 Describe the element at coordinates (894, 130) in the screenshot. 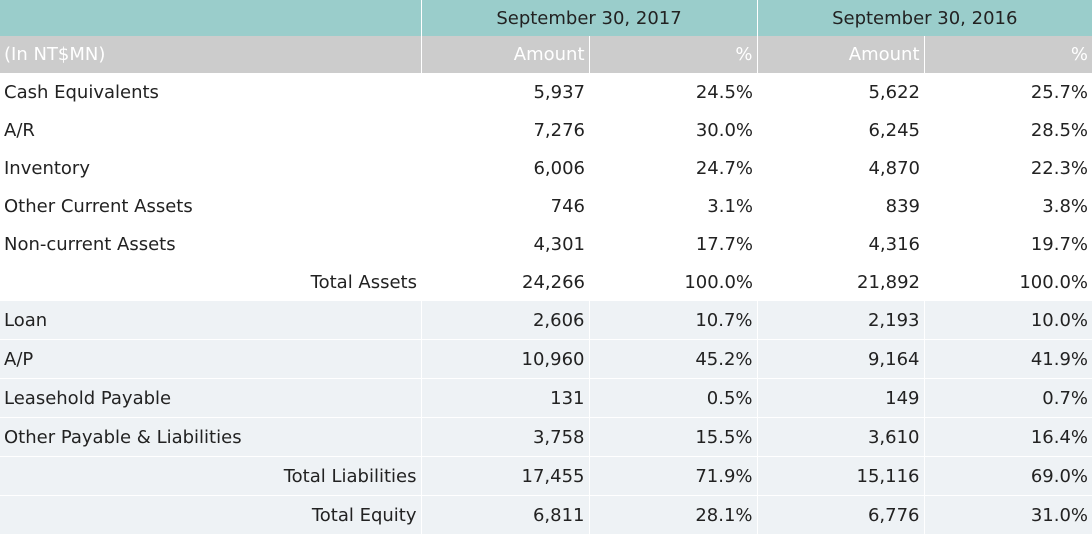

I see `amount-2016-cell: 6,245` at that location.